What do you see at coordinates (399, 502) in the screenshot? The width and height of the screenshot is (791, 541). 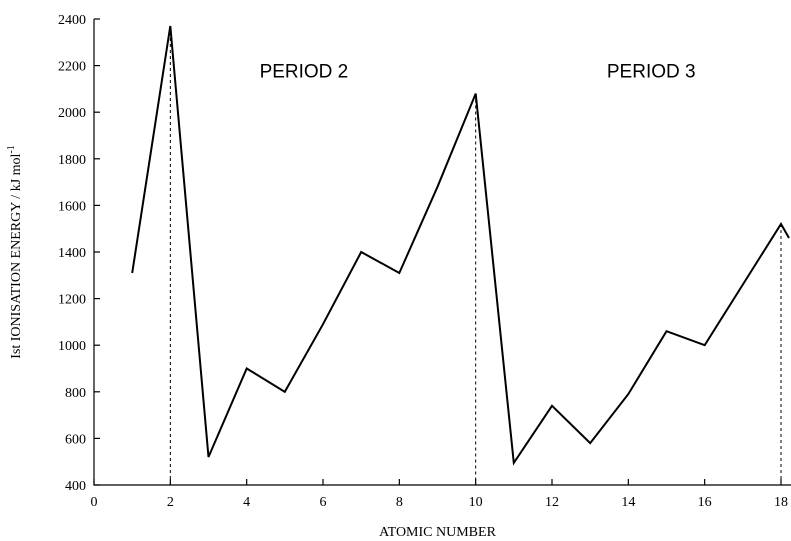 I see `x-tick-label: 8` at bounding box center [399, 502].